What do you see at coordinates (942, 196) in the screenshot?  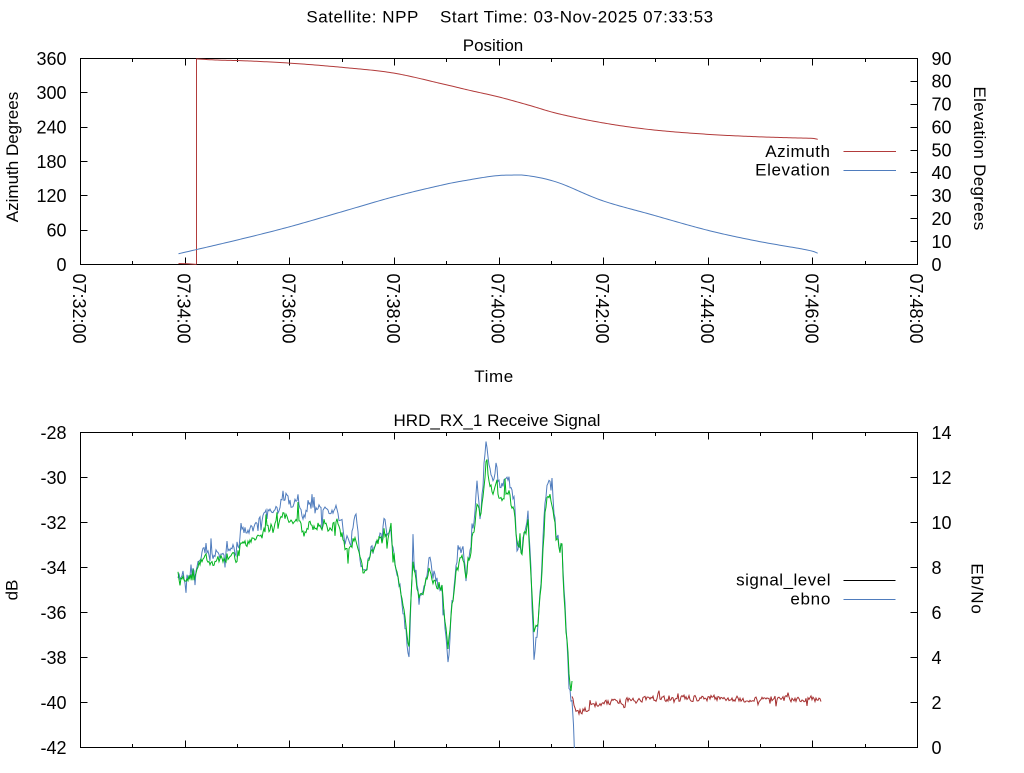 I see `svg-text: 30` at bounding box center [942, 196].